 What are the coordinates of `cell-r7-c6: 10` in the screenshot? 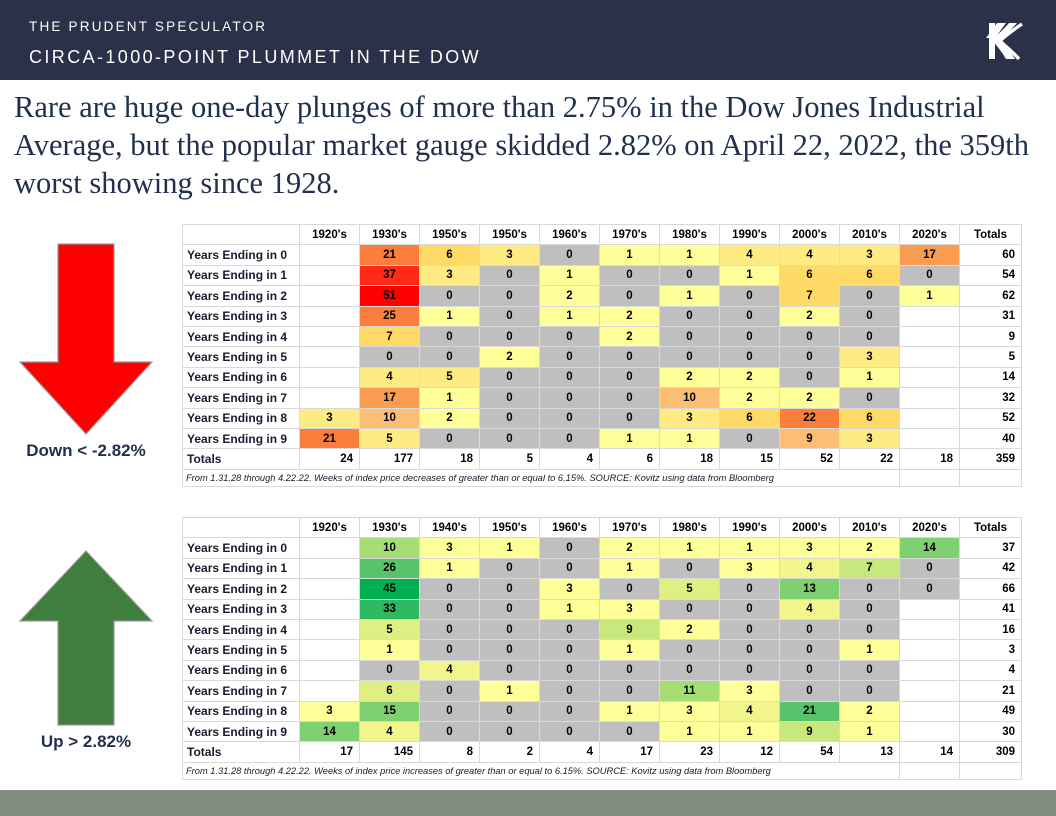 It's located at (689, 398).